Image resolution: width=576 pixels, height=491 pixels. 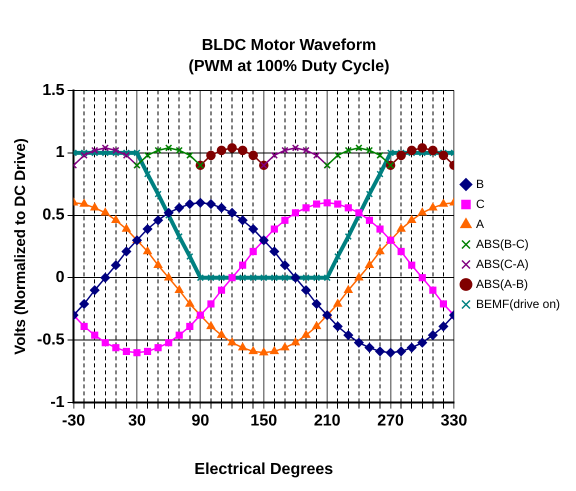 What do you see at coordinates (390, 421) in the screenshot?
I see `x-tick-label: 270` at bounding box center [390, 421].